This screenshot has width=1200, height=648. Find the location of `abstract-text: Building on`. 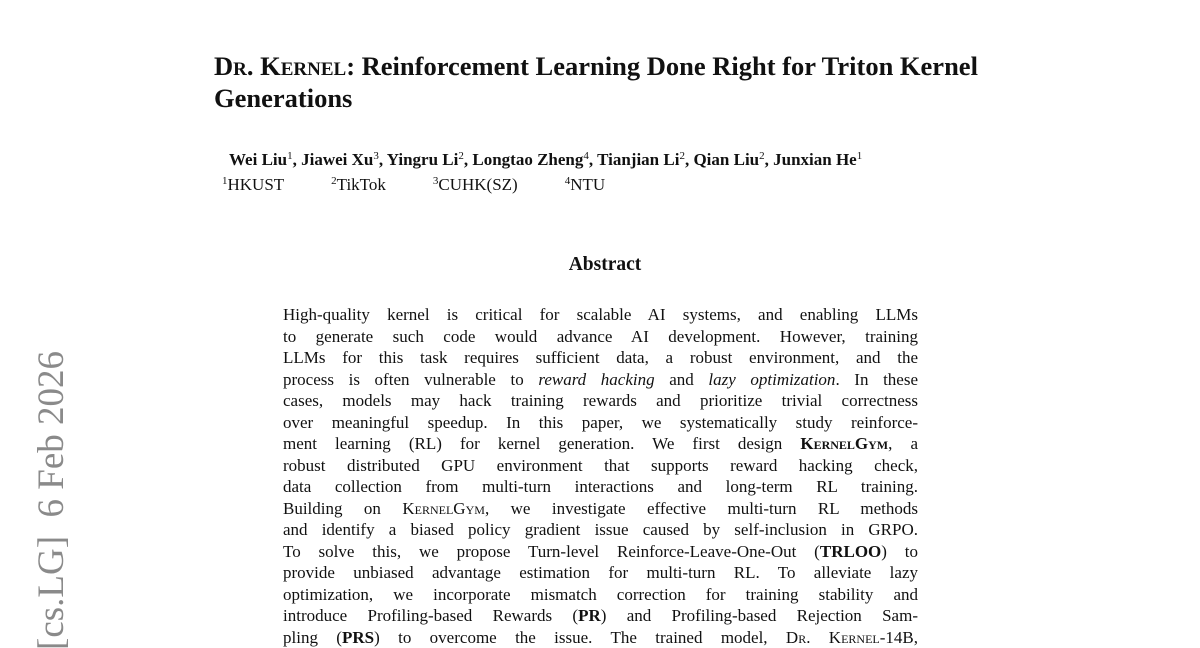

abstract-text: Building on is located at coordinates (343, 508).